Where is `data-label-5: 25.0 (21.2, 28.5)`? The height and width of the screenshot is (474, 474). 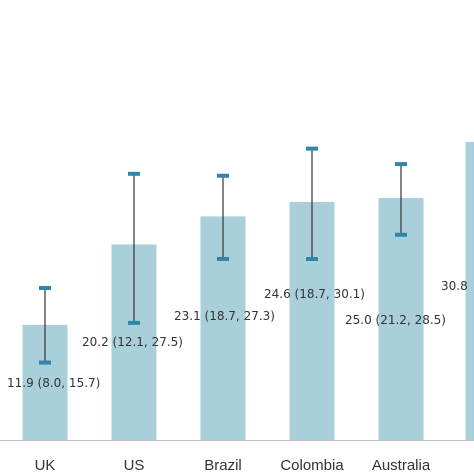 data-label-5: 25.0 (21.2, 28.5) is located at coordinates (395, 320).